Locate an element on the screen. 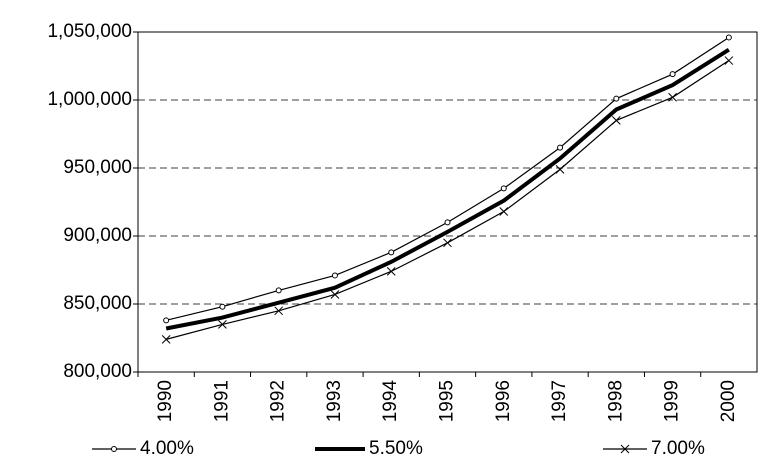 Image resolution: width=770 pixels, height=459 pixels. x-tick-label: 1995 is located at coordinates (447, 401).